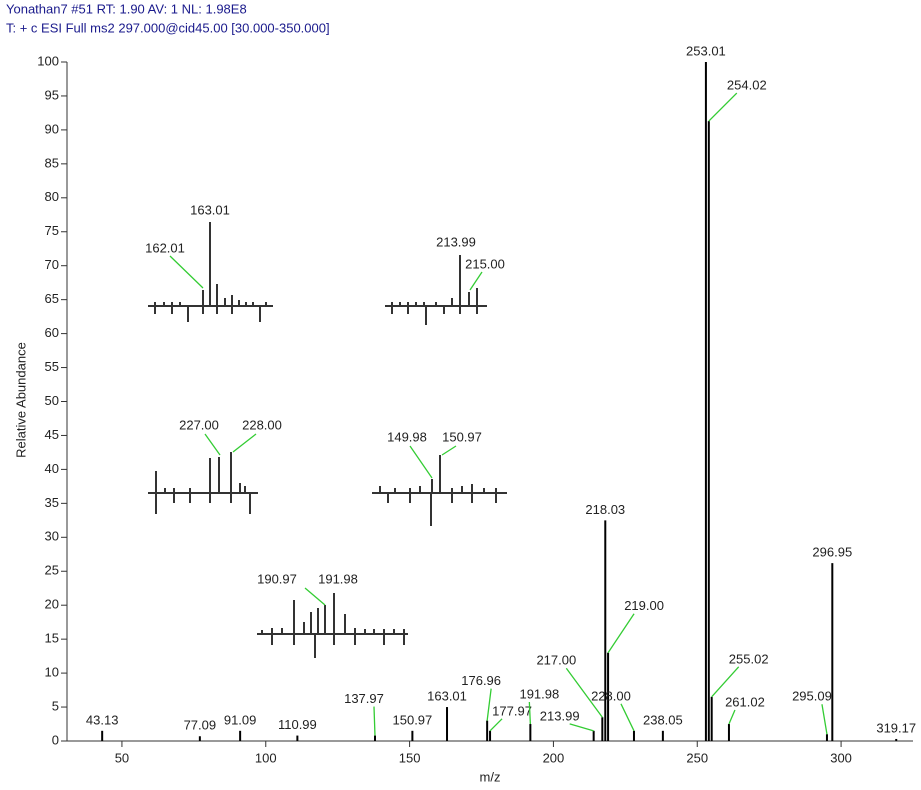  I want to click on y-tick-label: 5, so click(55, 705).